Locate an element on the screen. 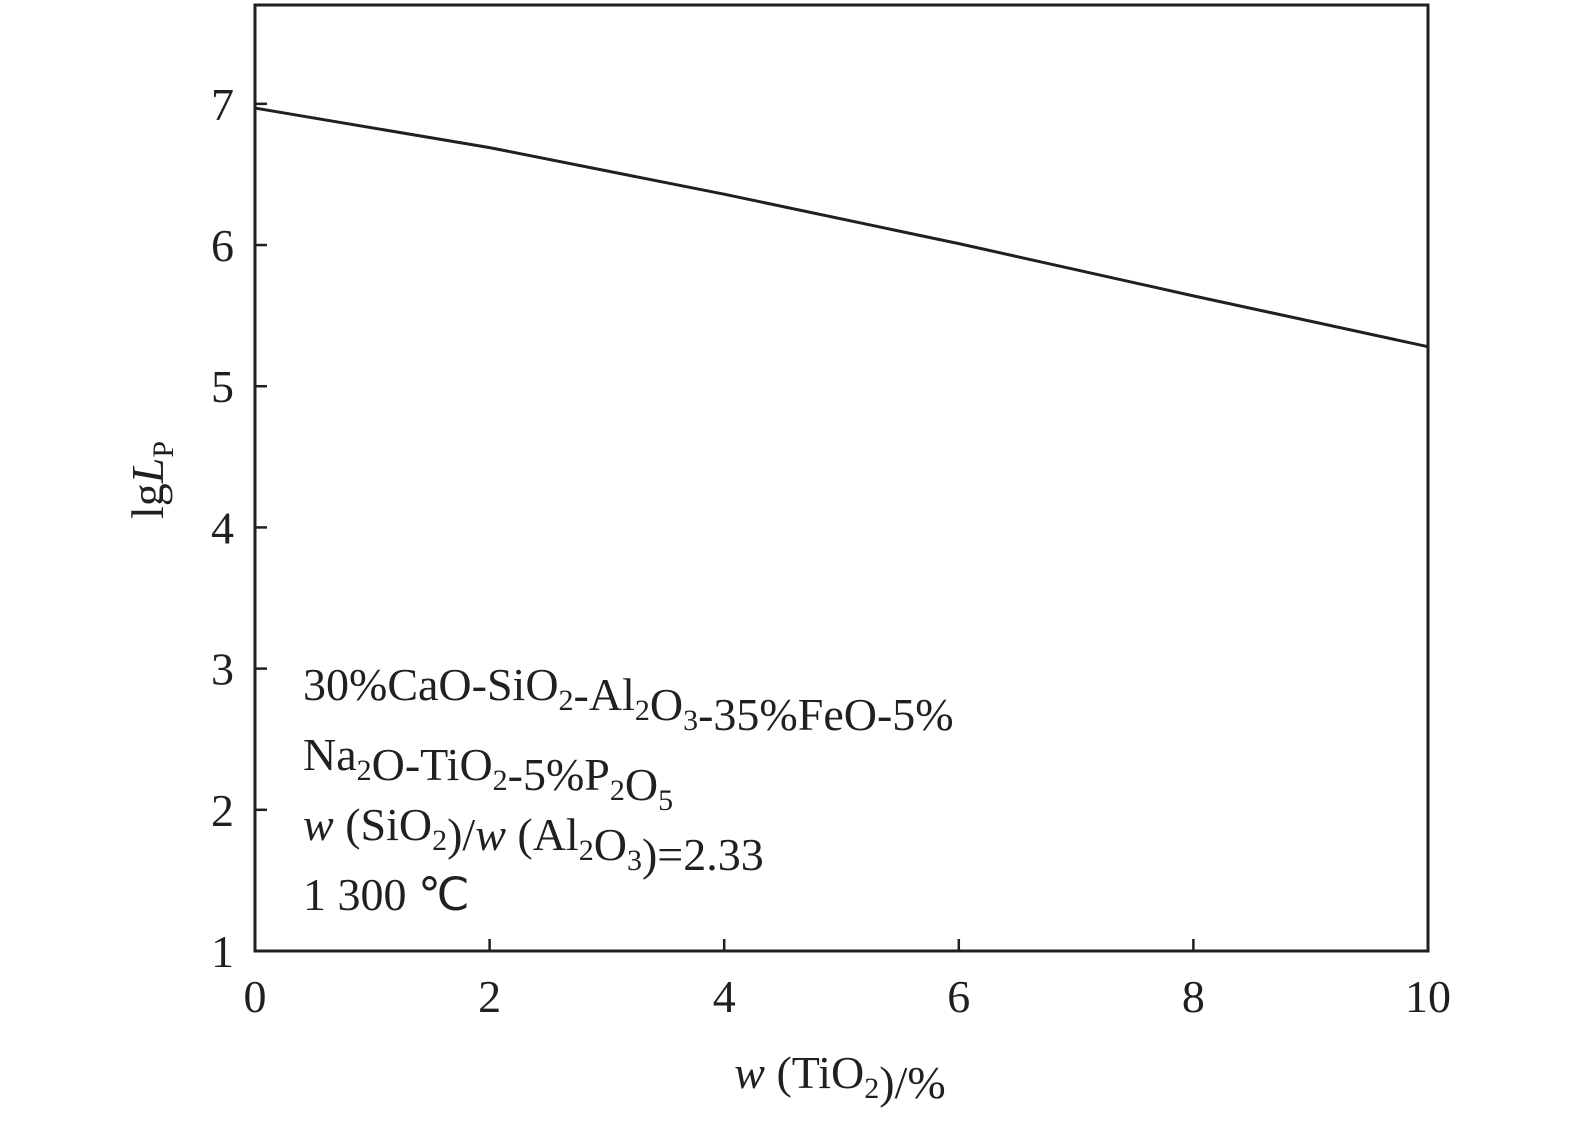 The width and height of the screenshot is (1575, 1128). label-run: L is located at coordinates (147, 471).